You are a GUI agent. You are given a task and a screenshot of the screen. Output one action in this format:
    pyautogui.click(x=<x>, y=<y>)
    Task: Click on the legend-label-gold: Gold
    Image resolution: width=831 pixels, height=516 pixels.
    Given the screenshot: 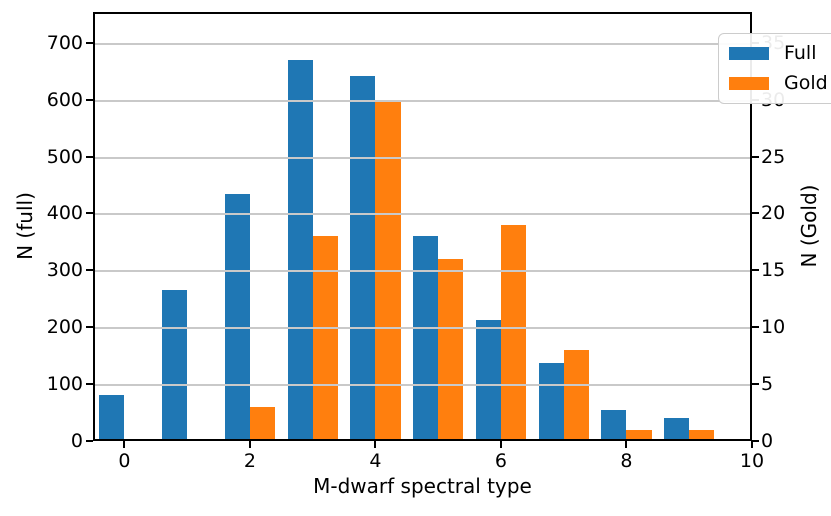 What is the action you would take?
    pyautogui.click(x=806, y=82)
    